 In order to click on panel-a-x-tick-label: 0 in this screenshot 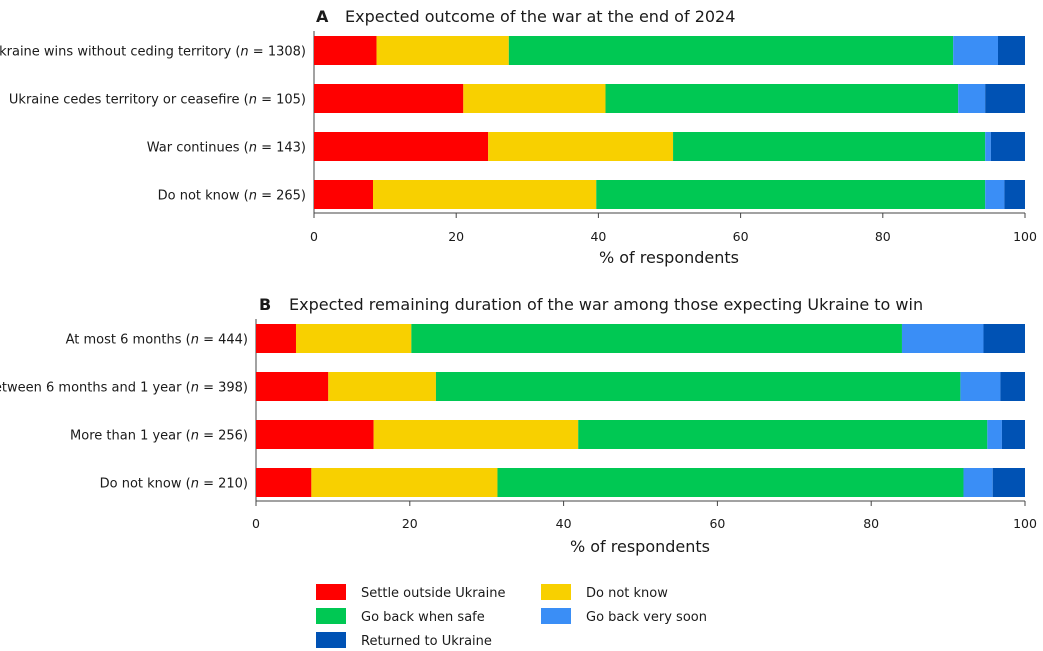, I will do `click(314, 236)`.